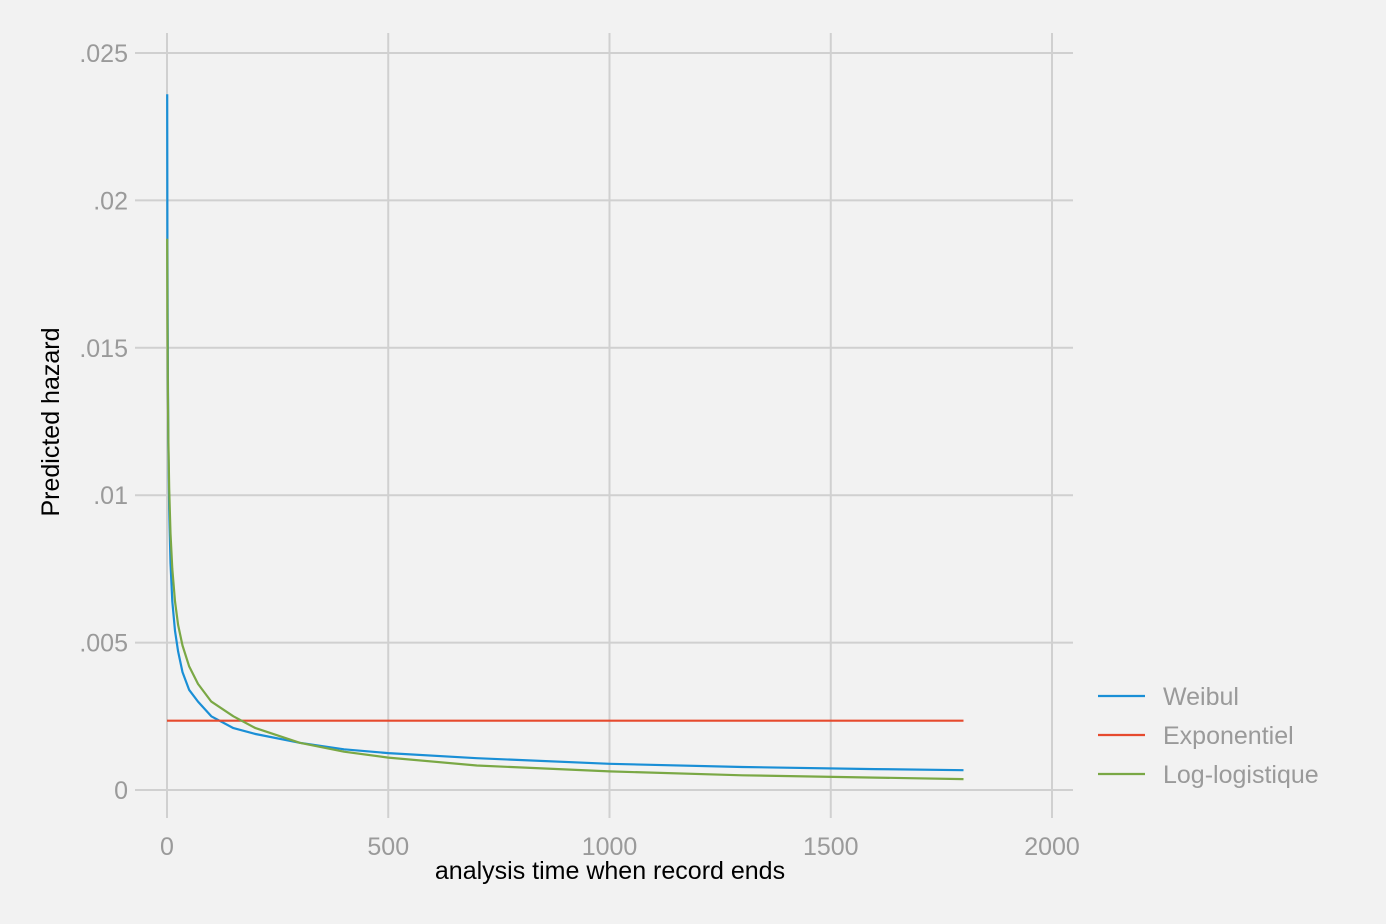 The image size is (1386, 924). What do you see at coordinates (1201, 697) in the screenshot?
I see `legend-label-weibul: Weibul` at bounding box center [1201, 697].